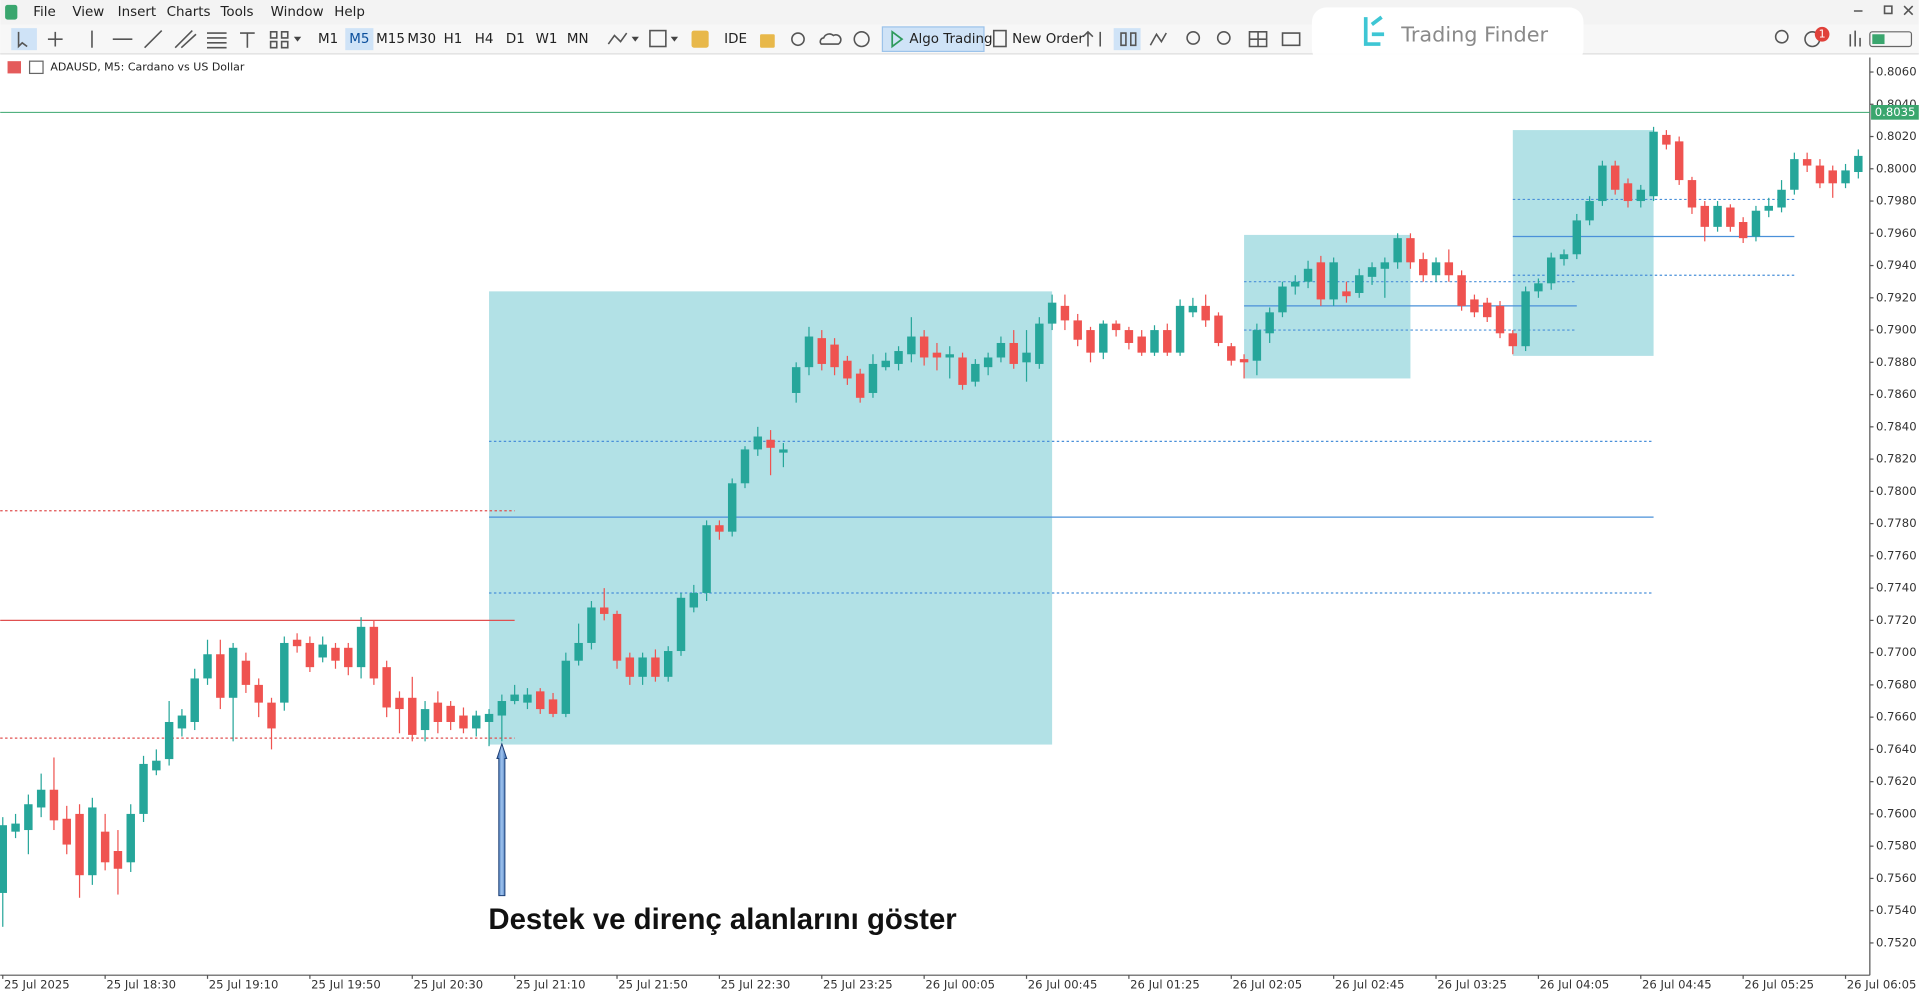 The image size is (1919, 996). Describe the element at coordinates (635, 39) in the screenshot. I see `indicator-dropdown` at that location.